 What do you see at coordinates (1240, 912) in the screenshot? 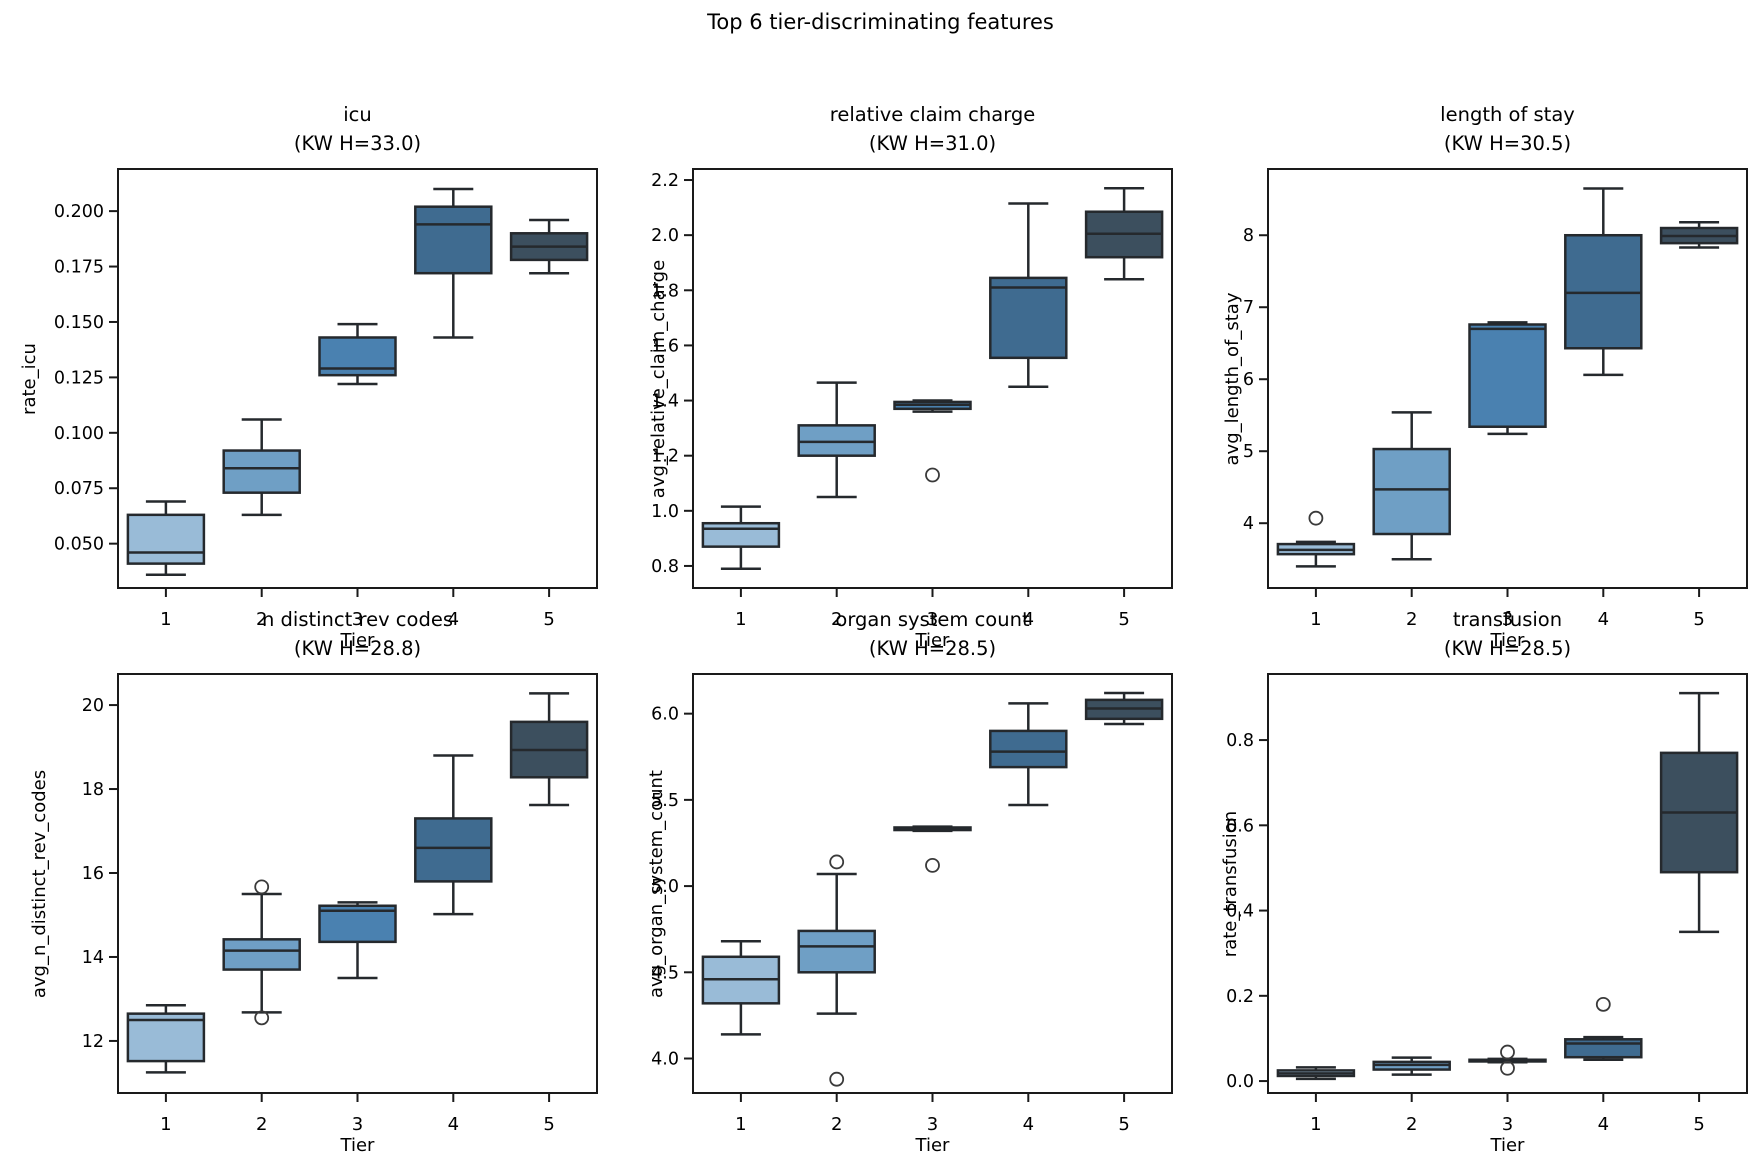
I see `y-tick-label: 0.4` at bounding box center [1240, 912].